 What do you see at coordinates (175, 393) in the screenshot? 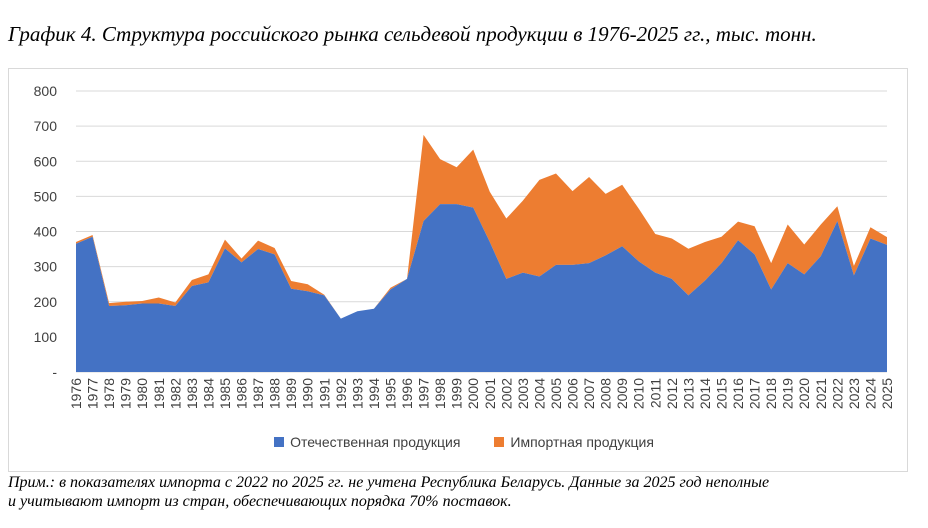
I see `x-tick-label: 1982` at bounding box center [175, 393].